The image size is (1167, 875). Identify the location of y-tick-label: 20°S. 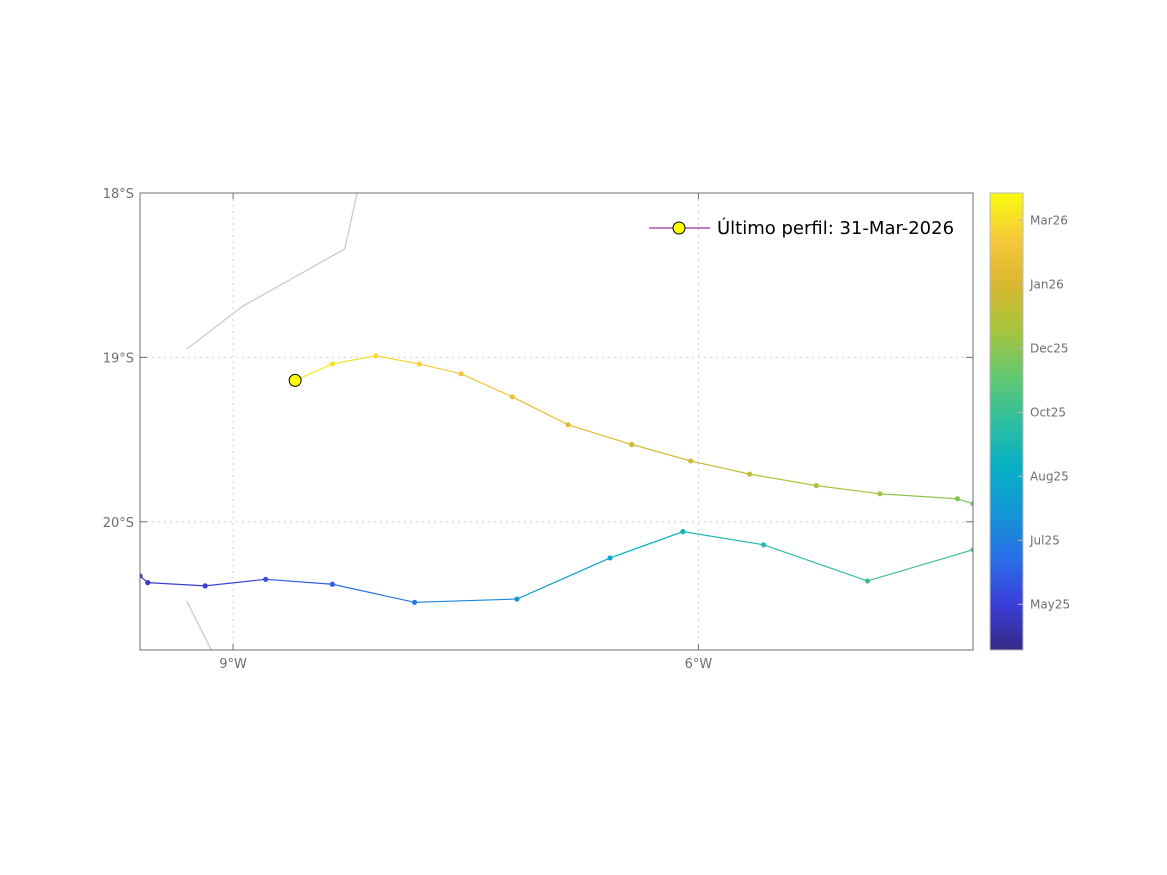
(118, 523).